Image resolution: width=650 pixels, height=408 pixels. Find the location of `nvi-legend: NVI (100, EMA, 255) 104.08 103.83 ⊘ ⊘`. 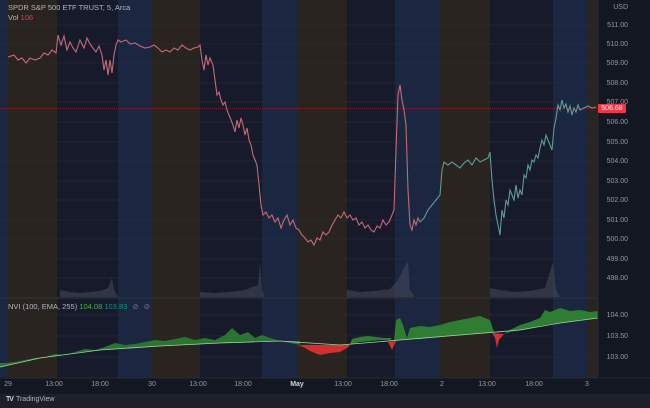

nvi-legend: NVI (100, EMA, 255) 104.08 103.83 ⊘ ⊘ is located at coordinates (79, 306).